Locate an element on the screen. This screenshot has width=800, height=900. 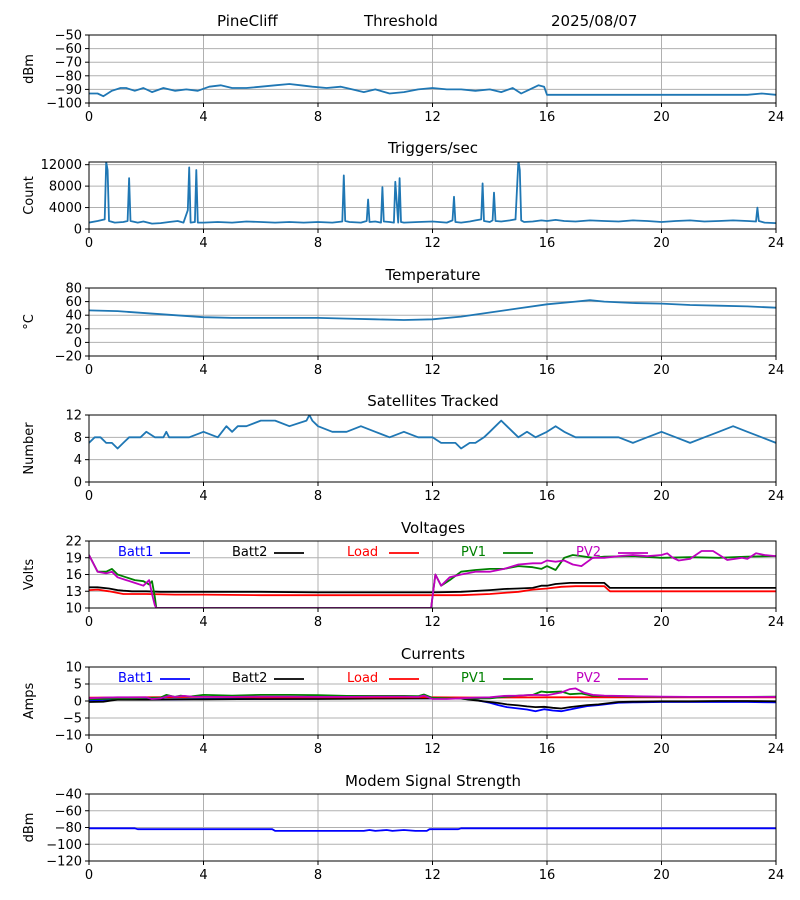
modem-ytick-label: −40 is located at coordinates (68, 795).